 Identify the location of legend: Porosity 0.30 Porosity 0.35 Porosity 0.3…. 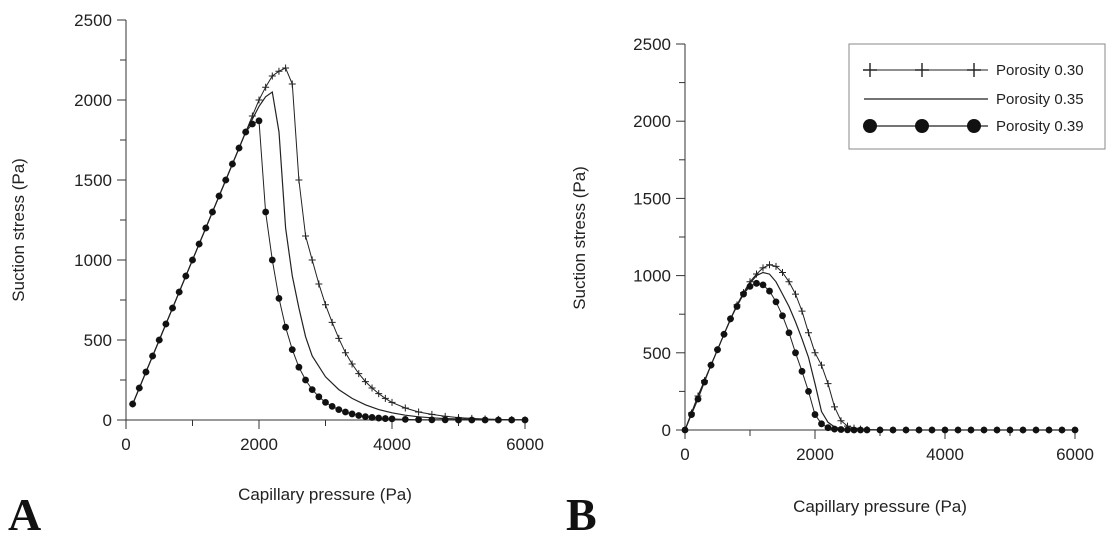
(977, 96).